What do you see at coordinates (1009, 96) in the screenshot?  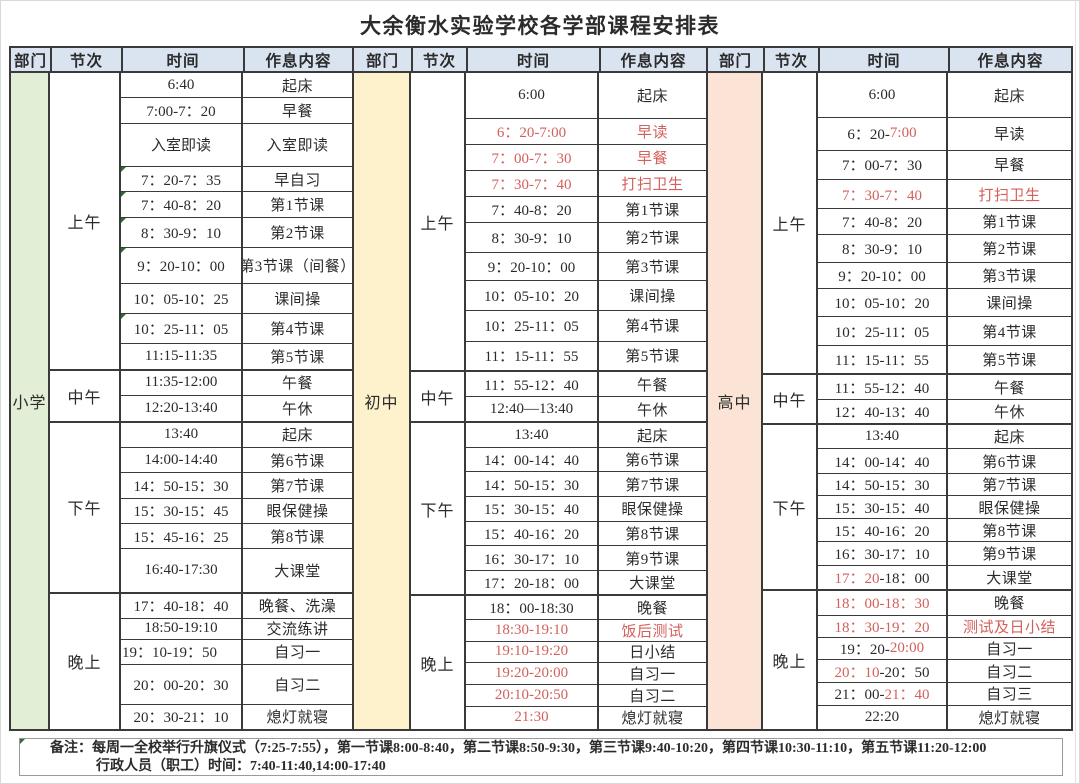 I see `activity-cell: 起床` at bounding box center [1009, 96].